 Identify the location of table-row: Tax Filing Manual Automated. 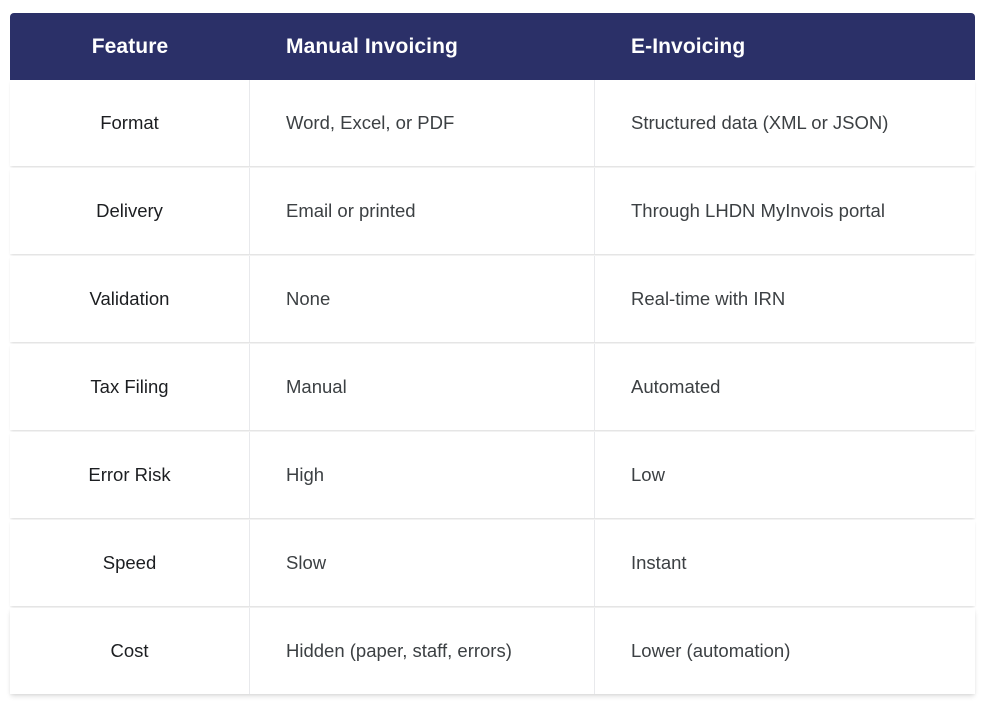
(492, 387).